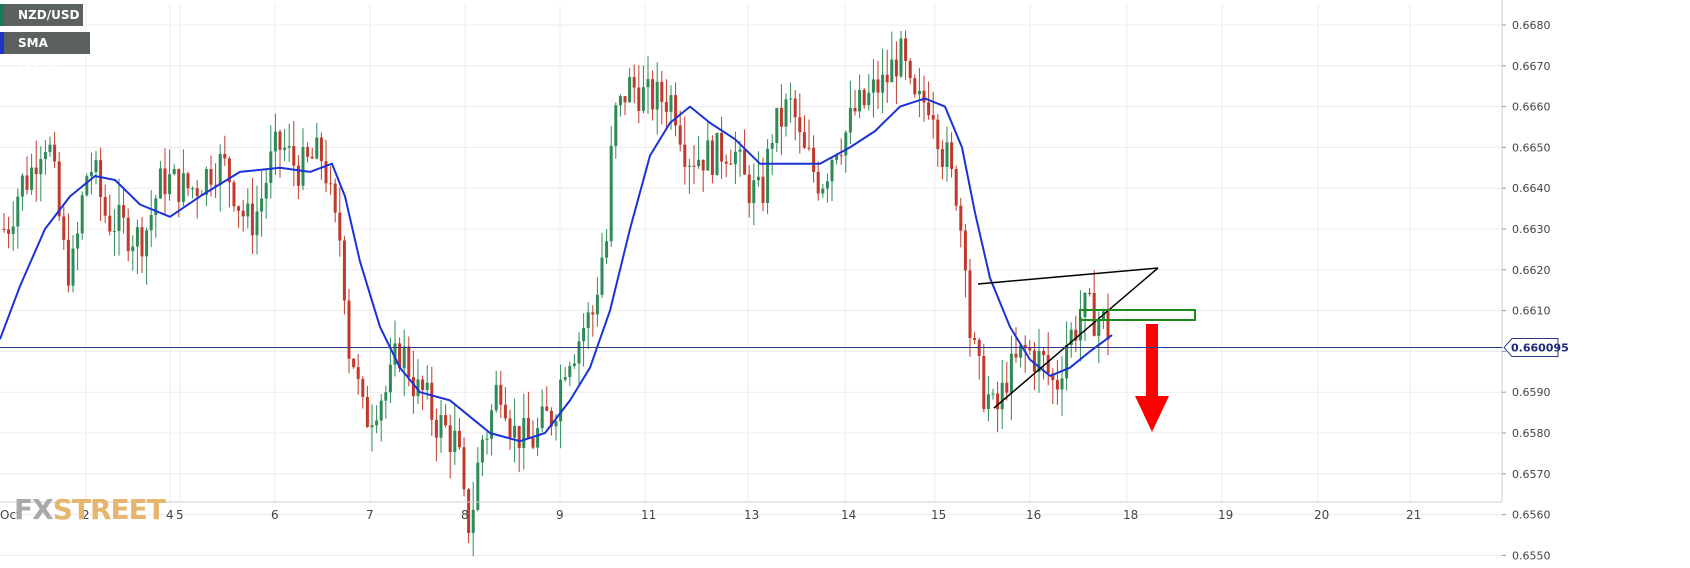  I want to click on drawings, so click(1086, 349).